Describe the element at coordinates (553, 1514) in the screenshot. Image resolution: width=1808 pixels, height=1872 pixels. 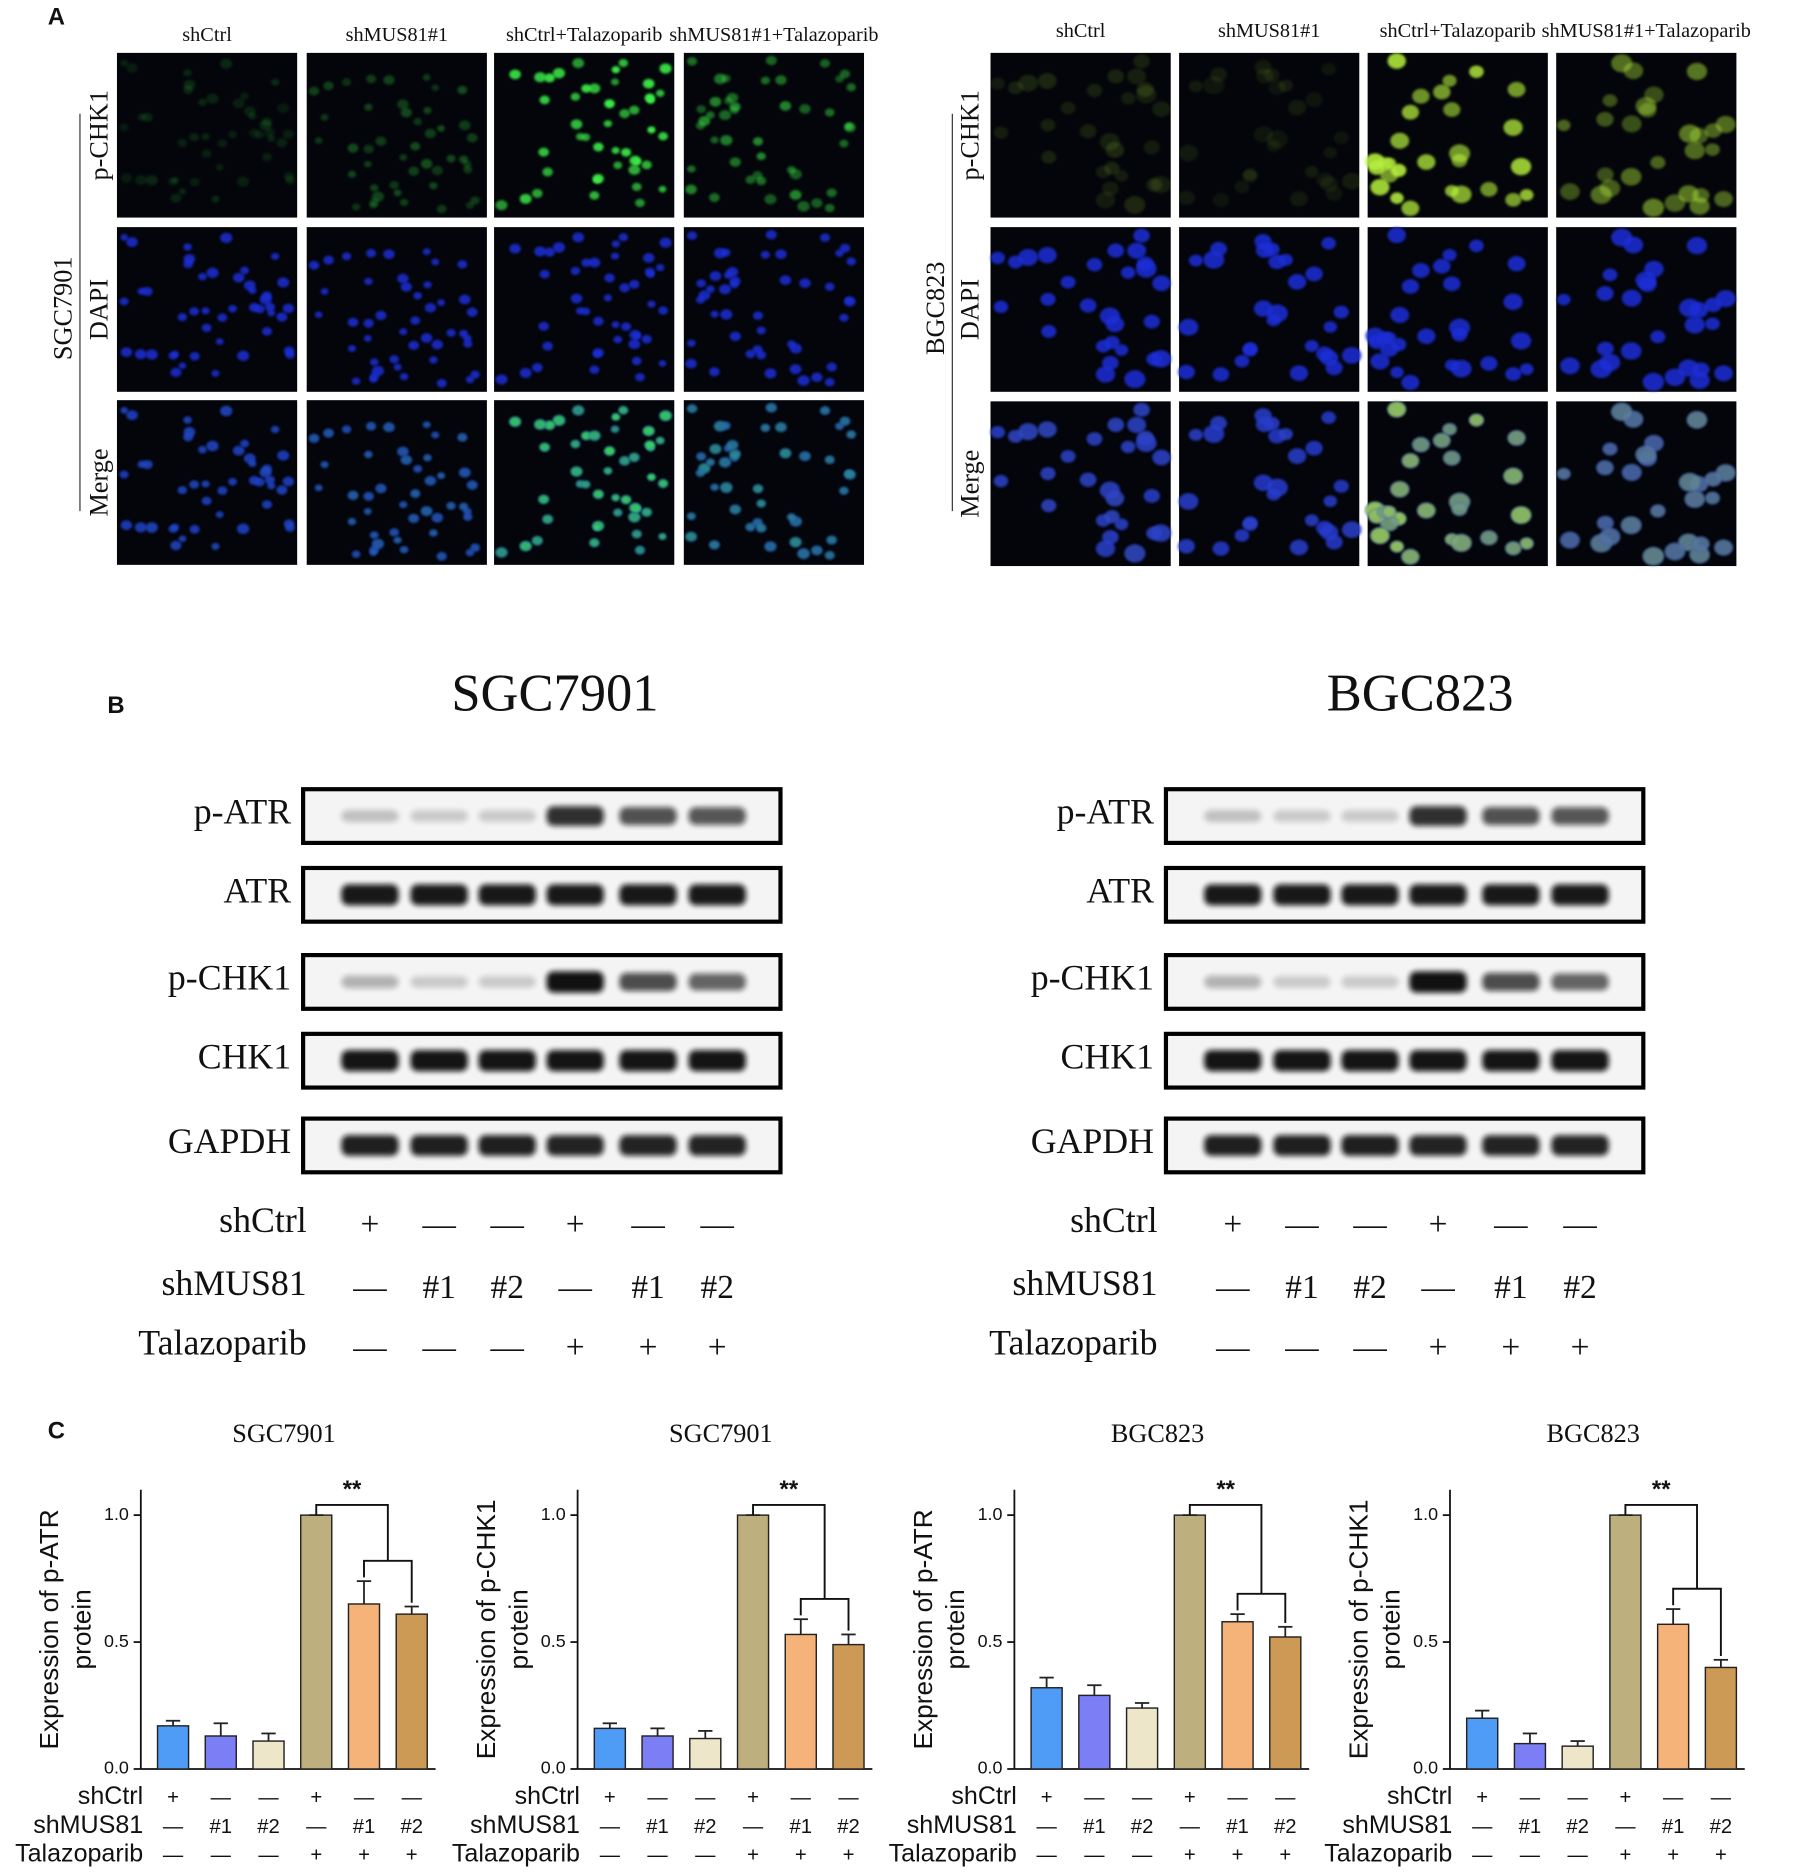
I see `y-tick-label: 1.0` at that location.